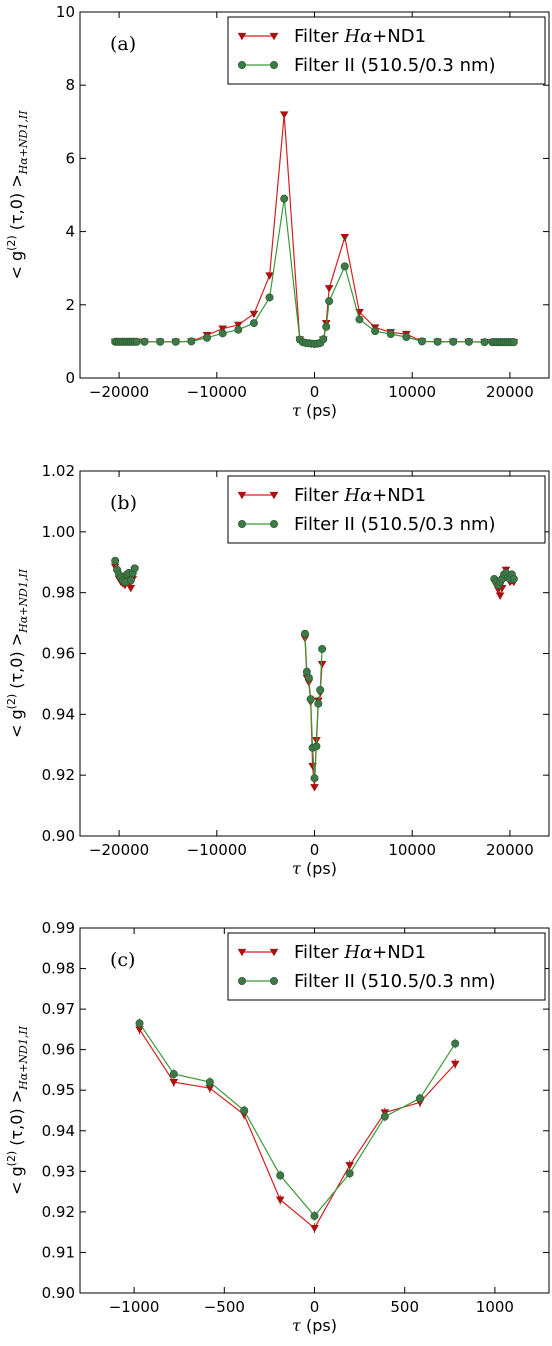 This screenshot has width=552, height=1346. Describe the element at coordinates (412, 850) in the screenshot. I see `panel-b-x-tick-label: 10000` at that location.